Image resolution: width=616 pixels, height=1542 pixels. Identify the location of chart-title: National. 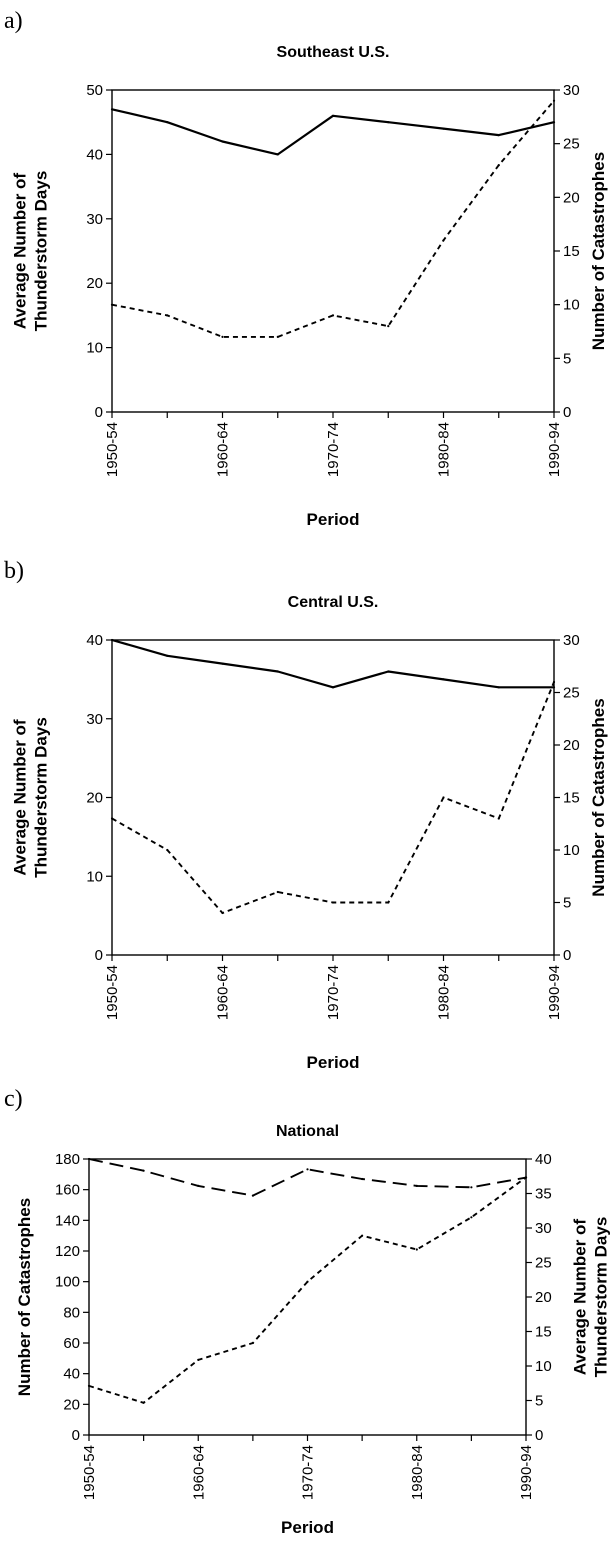
(307, 1131).